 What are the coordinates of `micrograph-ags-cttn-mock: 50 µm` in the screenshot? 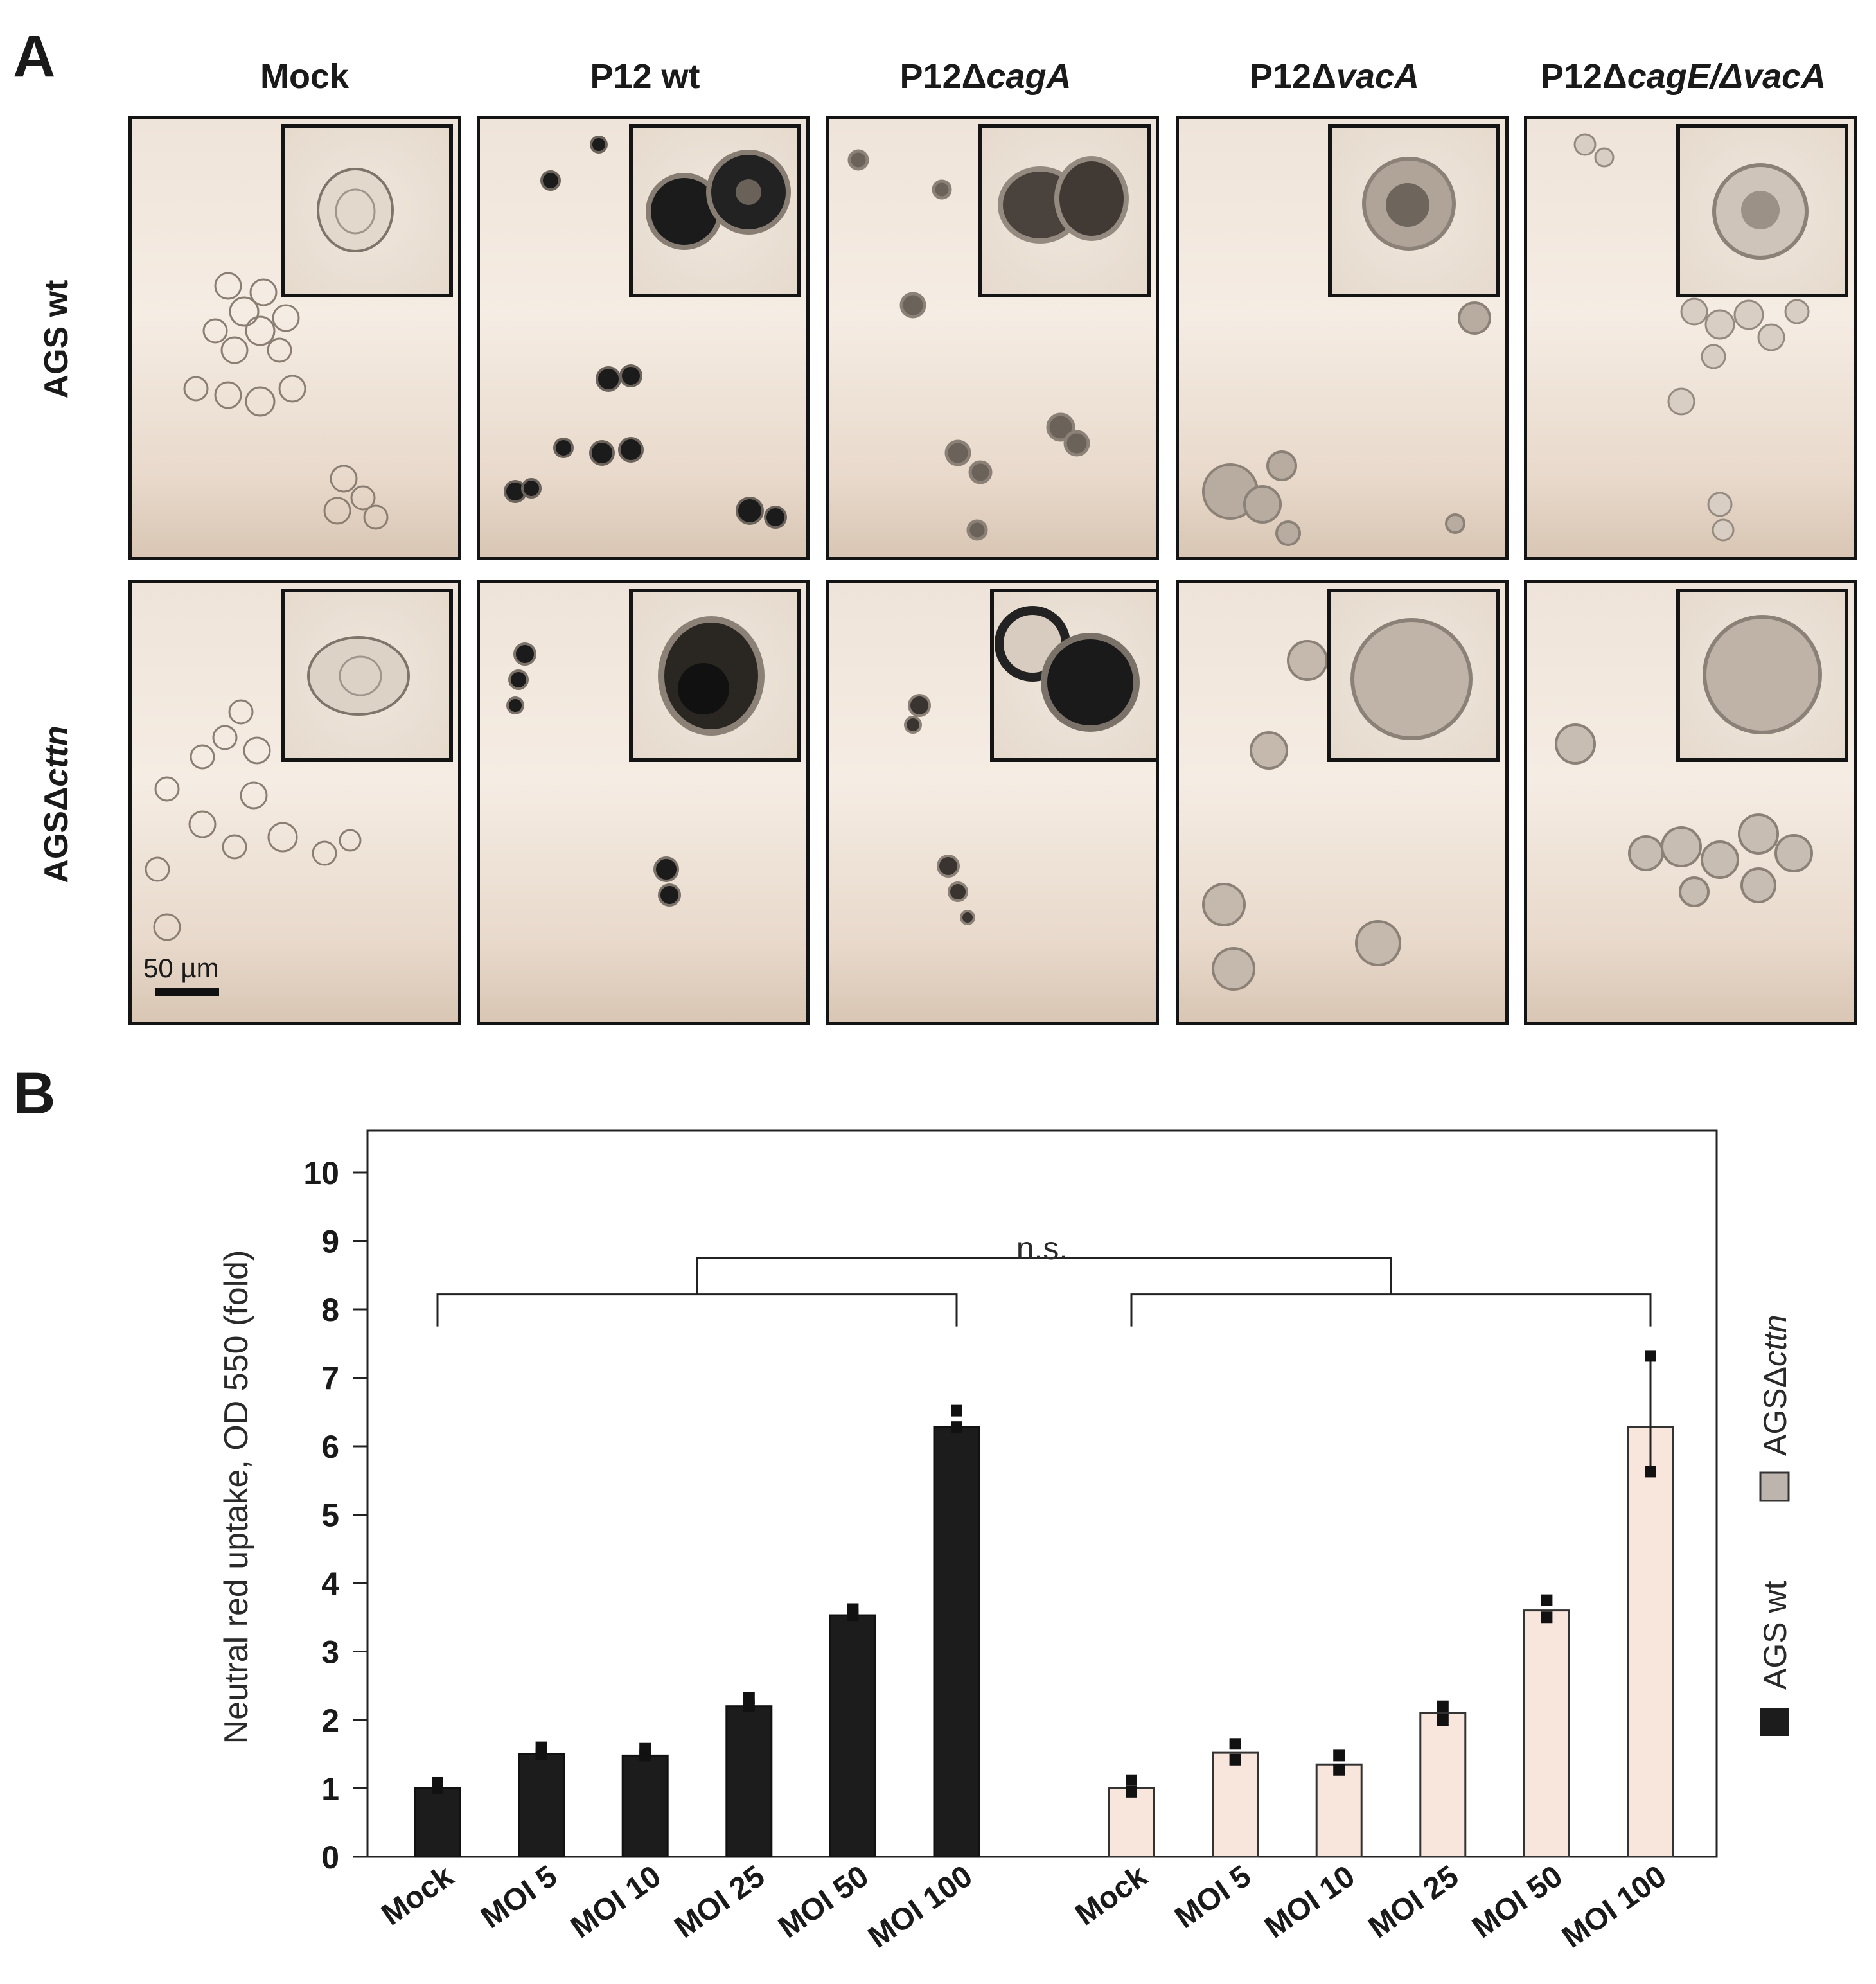 It's located at (294, 802).